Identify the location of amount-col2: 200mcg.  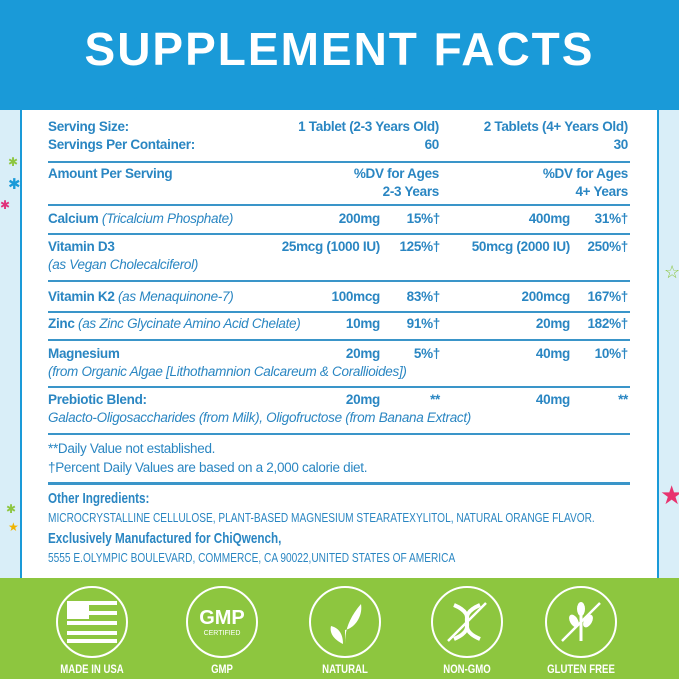
(546, 296).